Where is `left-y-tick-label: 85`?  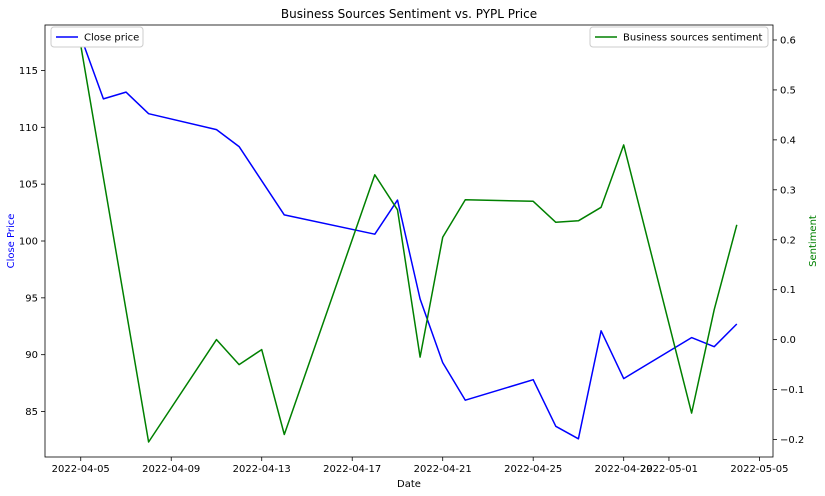 left-y-tick-label: 85 is located at coordinates (31, 412).